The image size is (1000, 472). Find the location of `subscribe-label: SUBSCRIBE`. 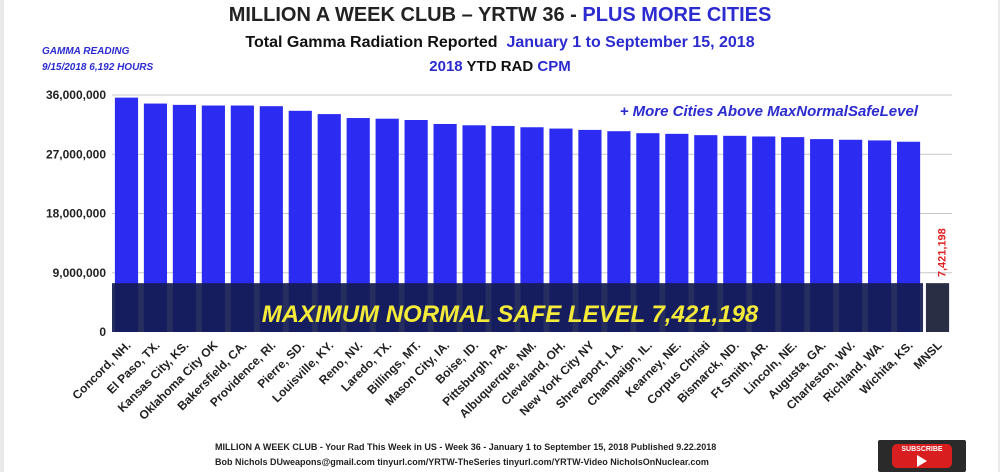

subscribe-label: SUBSCRIBE is located at coordinates (922, 449).